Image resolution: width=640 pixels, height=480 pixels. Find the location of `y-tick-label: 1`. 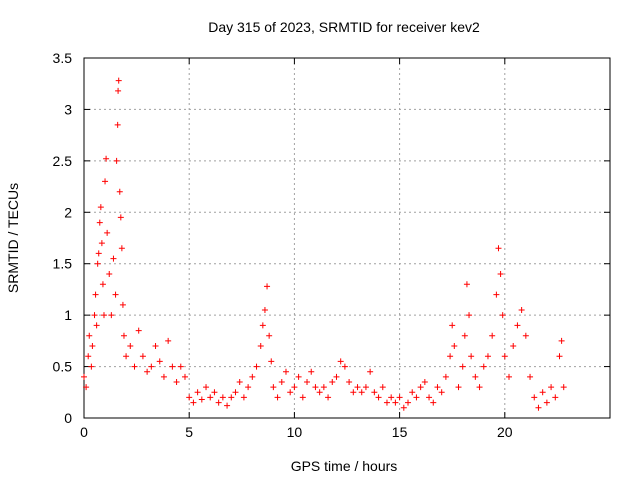

y-tick-label: 1 is located at coordinates (68, 315).